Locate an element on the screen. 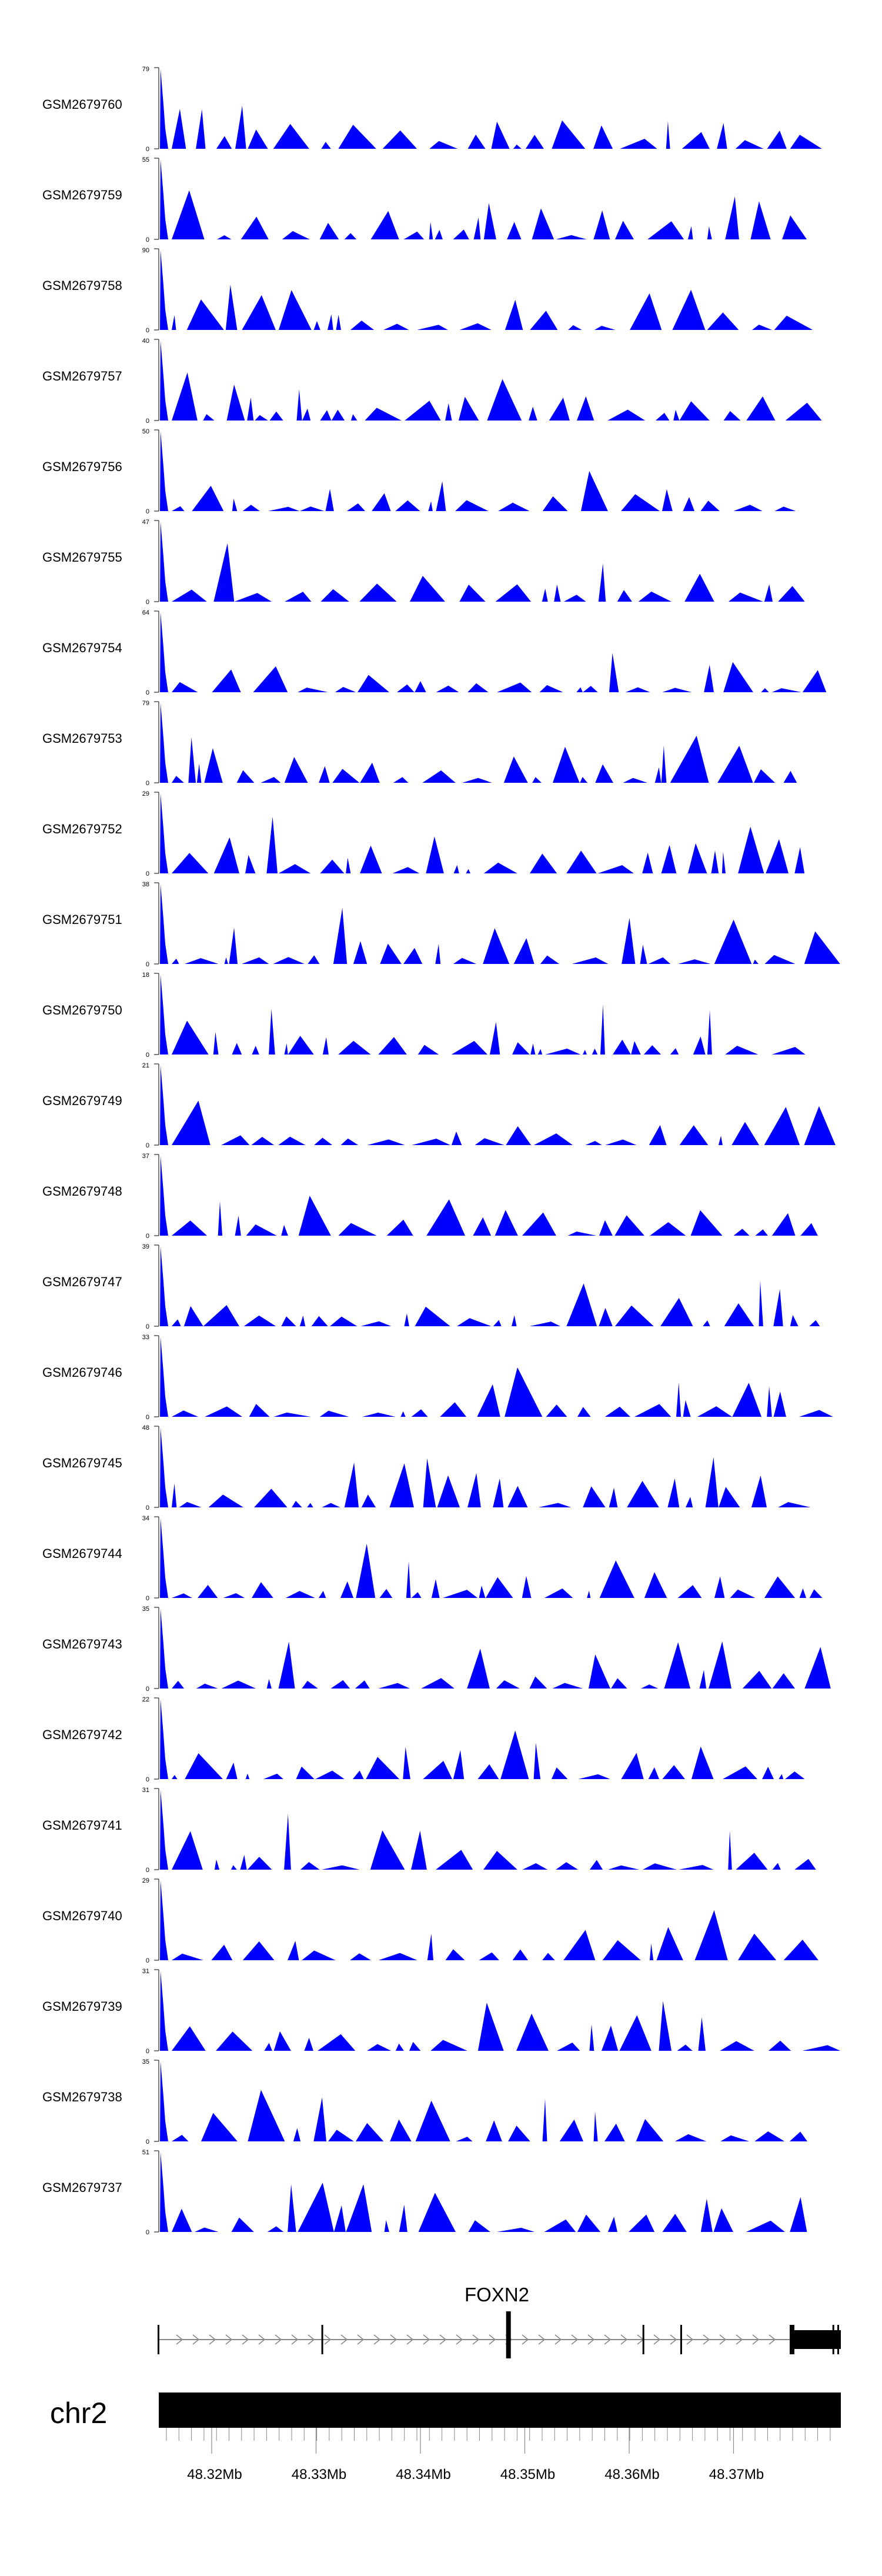  track-GSM2679743: GSM2679743 35 0 is located at coordinates (440, 1649).